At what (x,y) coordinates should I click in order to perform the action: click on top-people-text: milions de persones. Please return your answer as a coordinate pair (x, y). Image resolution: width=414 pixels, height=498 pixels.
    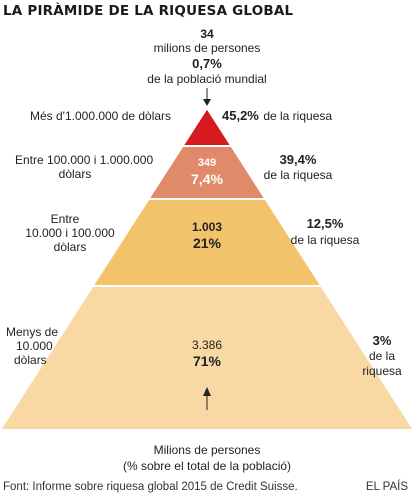
    Looking at the image, I should click on (207, 48).